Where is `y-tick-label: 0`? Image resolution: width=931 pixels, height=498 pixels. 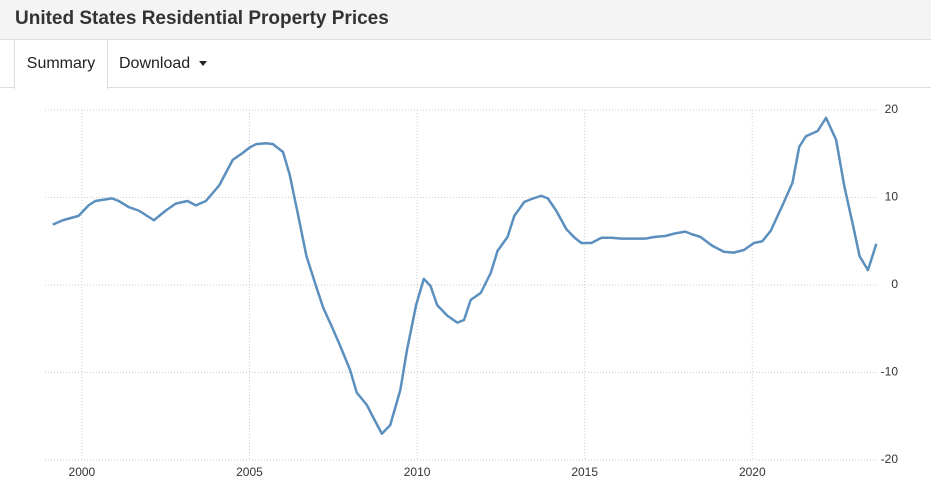
y-tick-label: 0 is located at coordinates (894, 284).